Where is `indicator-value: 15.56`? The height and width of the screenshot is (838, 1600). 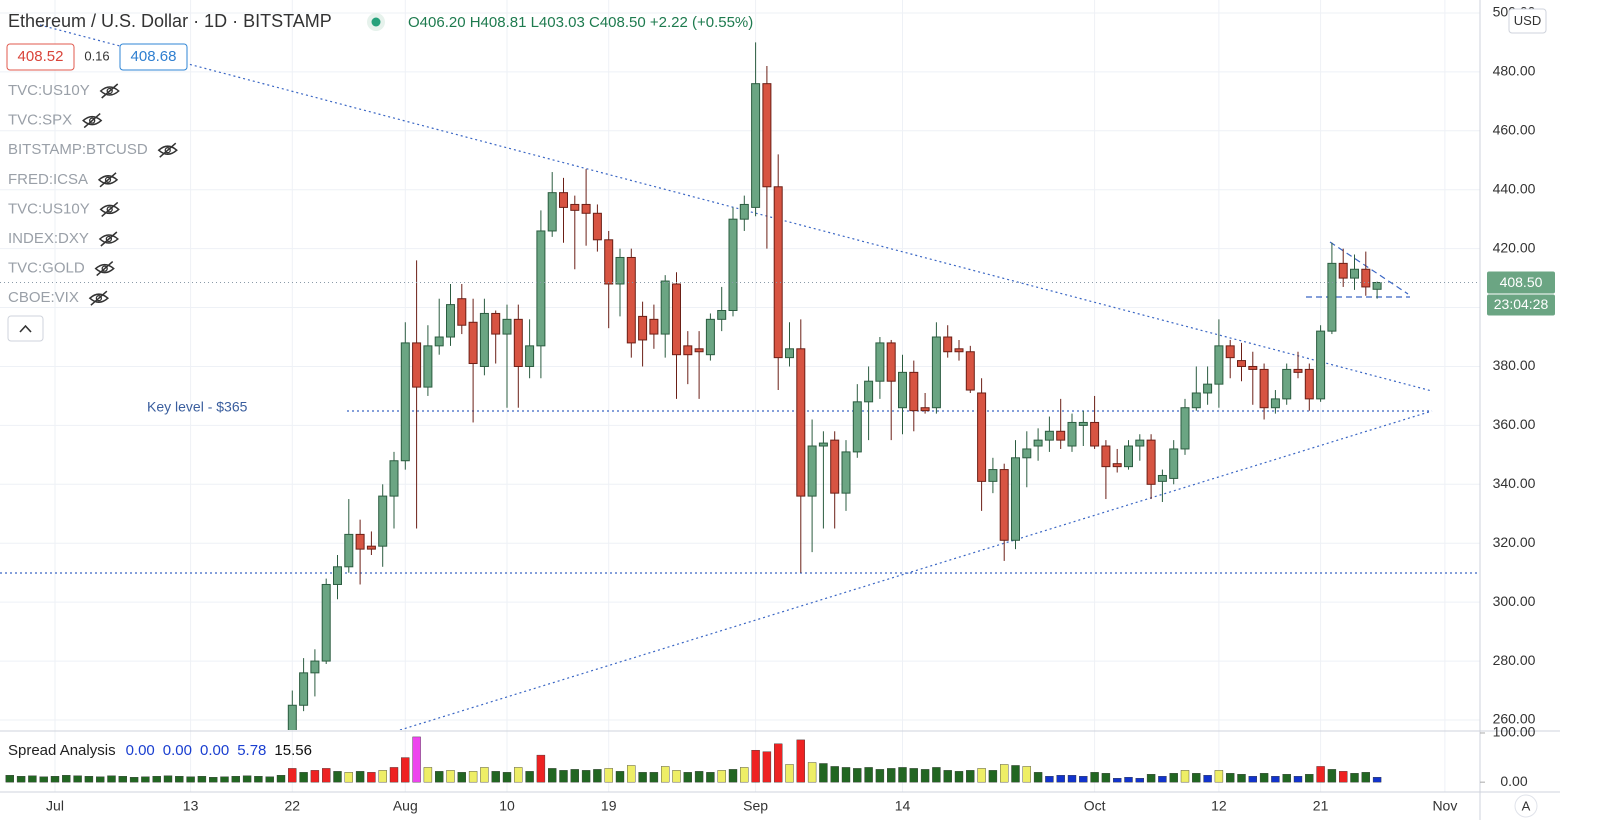 indicator-value: 15.56 is located at coordinates (293, 750).